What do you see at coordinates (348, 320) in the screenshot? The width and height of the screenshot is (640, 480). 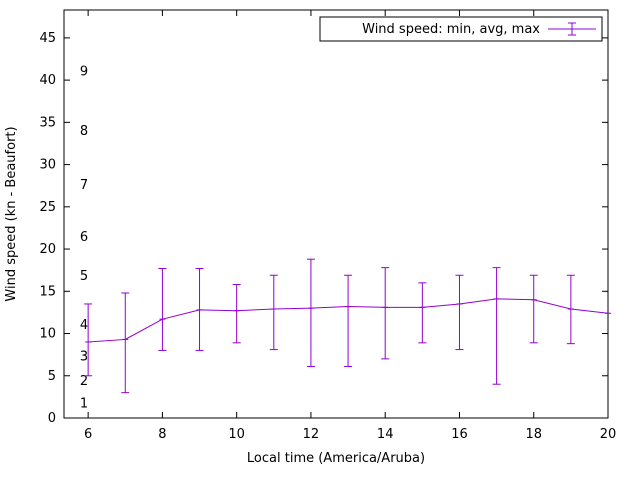 I see `avg-line` at bounding box center [348, 320].